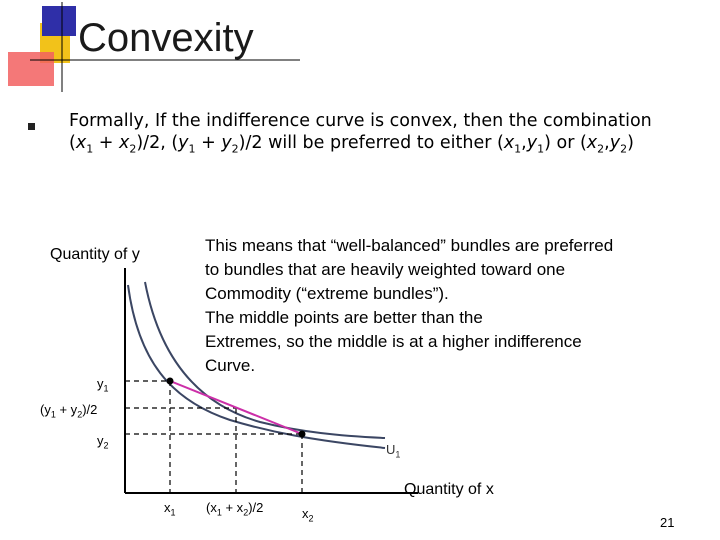  What do you see at coordinates (45, 409) in the screenshot?
I see `tick-text: (y` at bounding box center [45, 409].